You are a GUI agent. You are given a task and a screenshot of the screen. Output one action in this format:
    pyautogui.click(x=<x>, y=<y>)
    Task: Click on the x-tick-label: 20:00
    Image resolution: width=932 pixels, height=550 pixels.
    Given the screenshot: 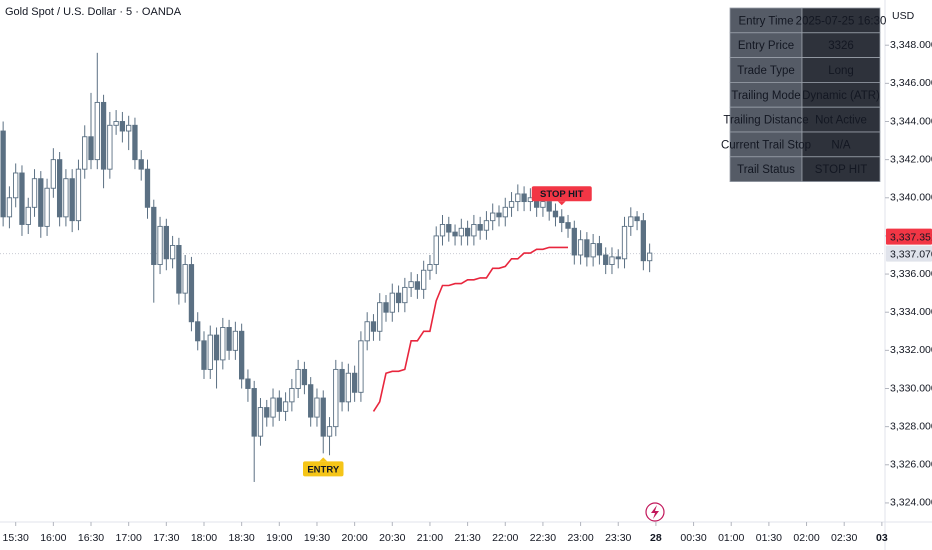 What is the action you would take?
    pyautogui.click(x=354, y=538)
    